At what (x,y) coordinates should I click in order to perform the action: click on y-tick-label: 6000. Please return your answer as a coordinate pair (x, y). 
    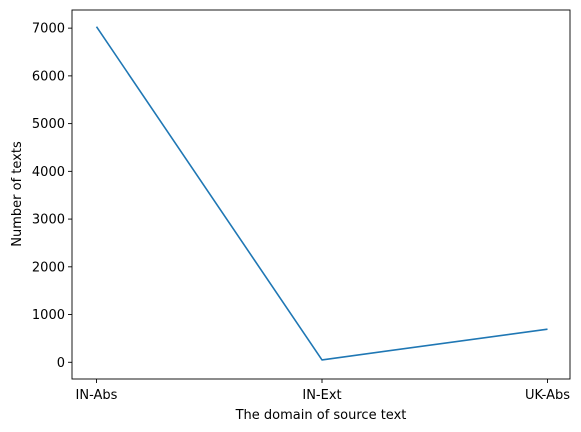
    Looking at the image, I should click on (48, 76).